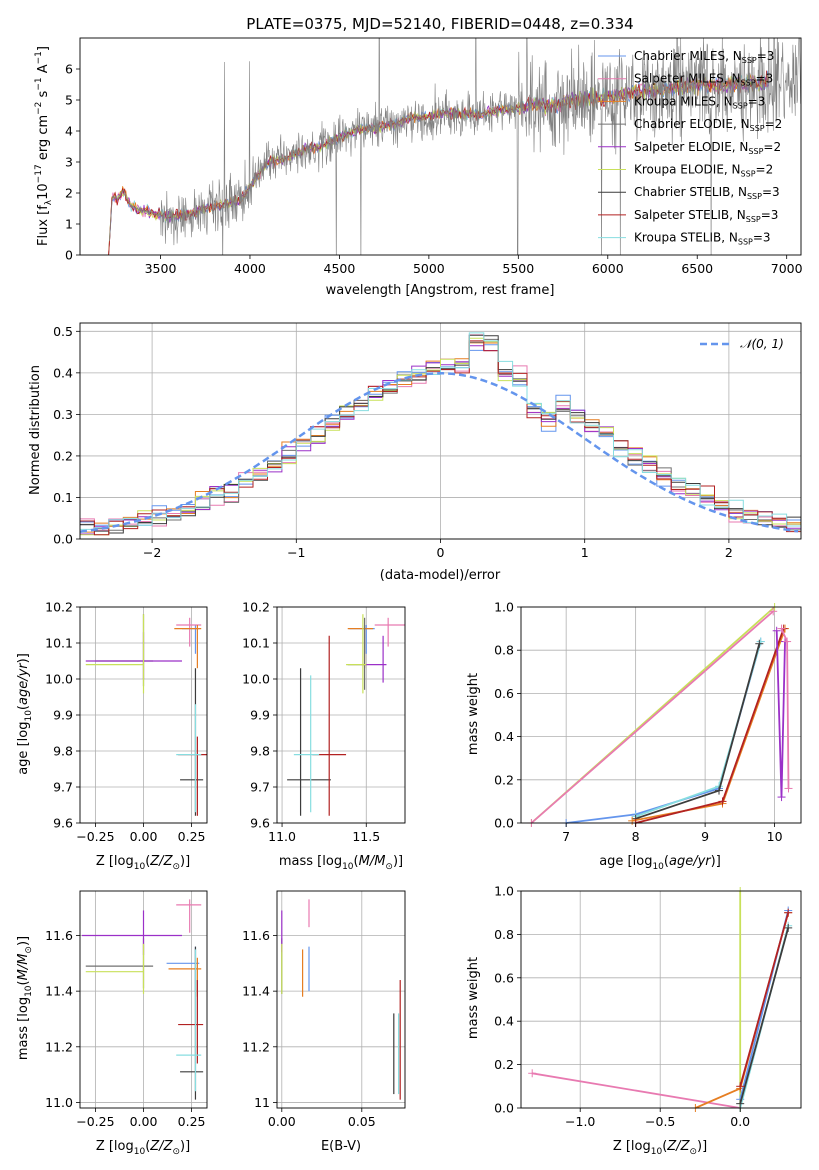 This screenshot has height=1170, width=819. Describe the element at coordinates (707, 193) in the screenshot. I see `chabrier_stelib-legend-label: Chabrier STELIB, NSSP=3` at that location.